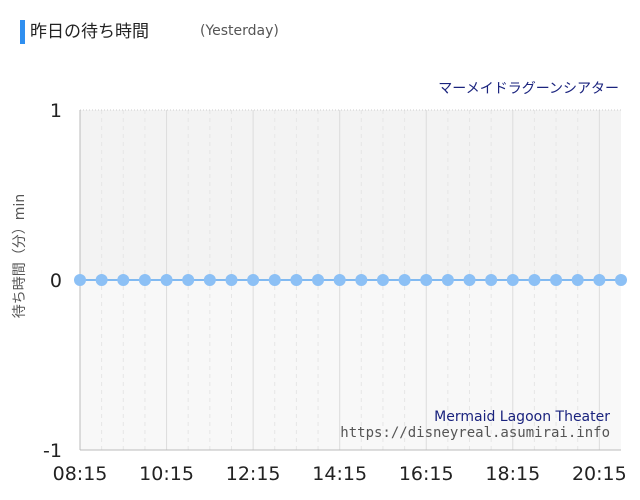  I want to click on y-tick-label: 1, so click(56, 111).